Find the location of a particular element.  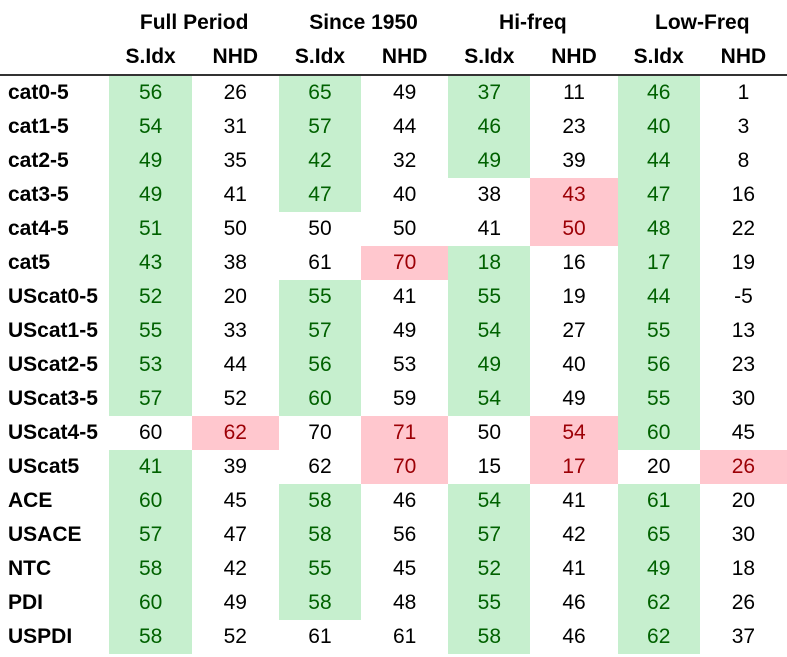

group-header: Low-Freq is located at coordinates (702, 22).